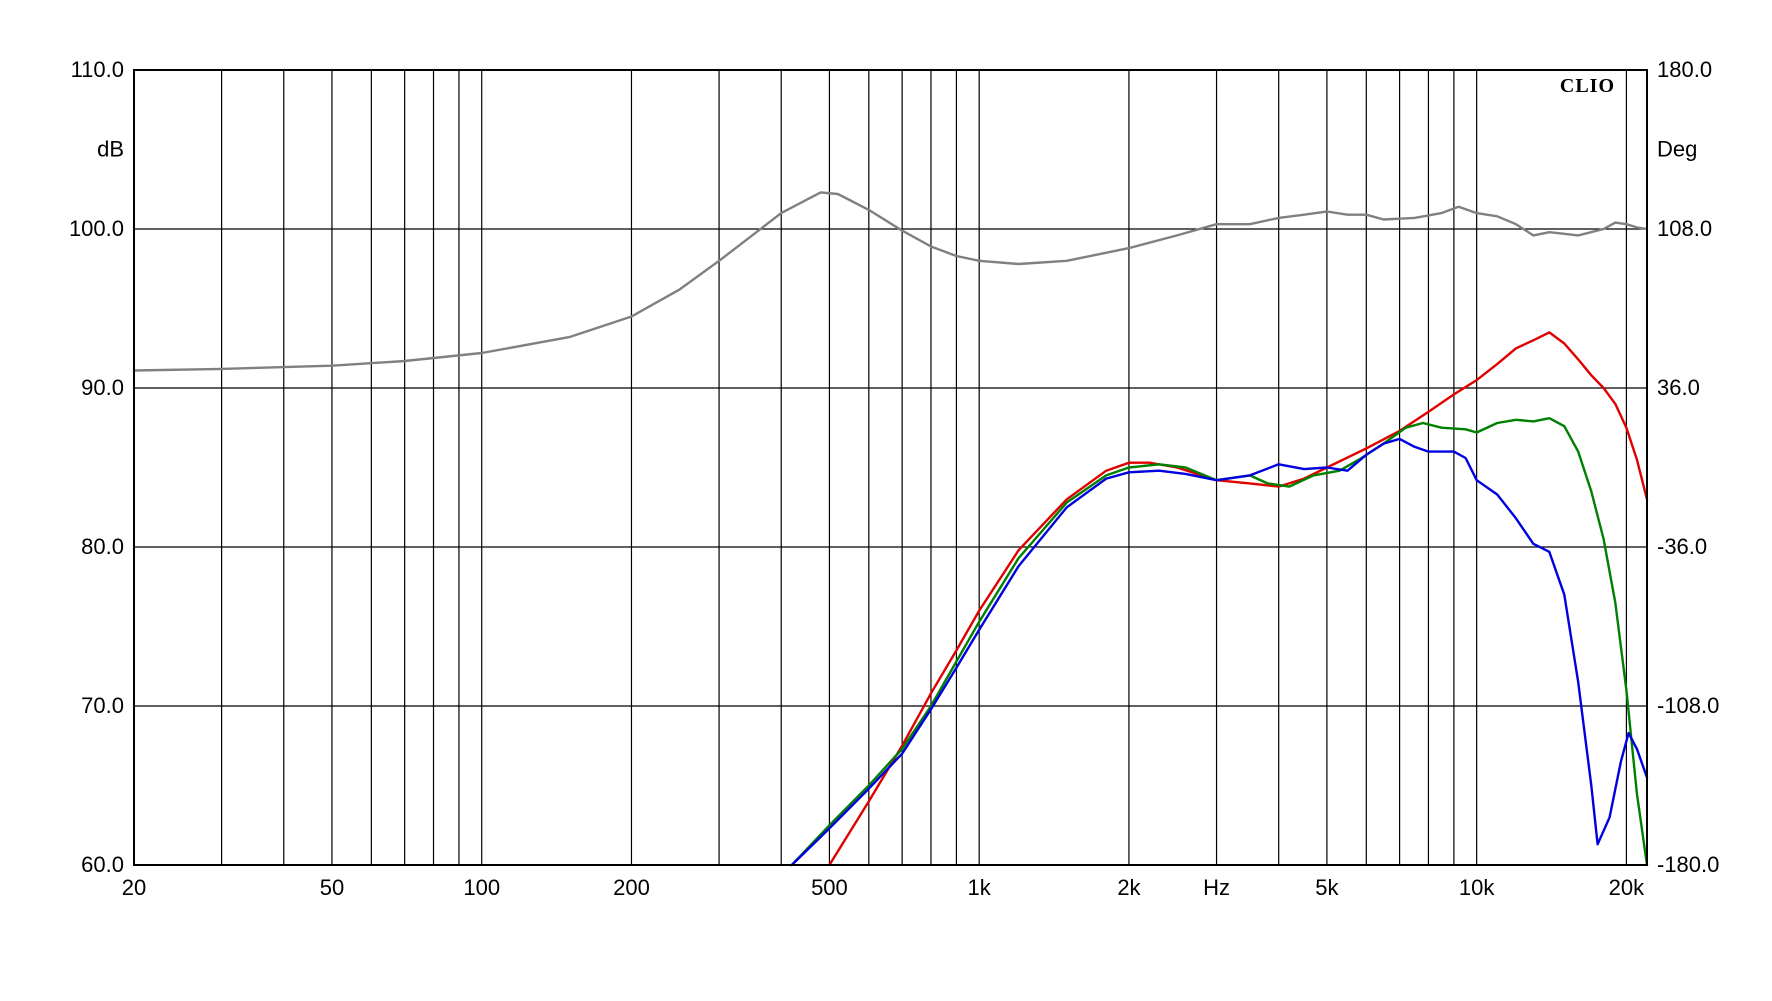 Image resolution: width=1772 pixels, height=1001 pixels. Describe the element at coordinates (1688, 705) in the screenshot. I see `y2-tick-label: -108.0` at that location.